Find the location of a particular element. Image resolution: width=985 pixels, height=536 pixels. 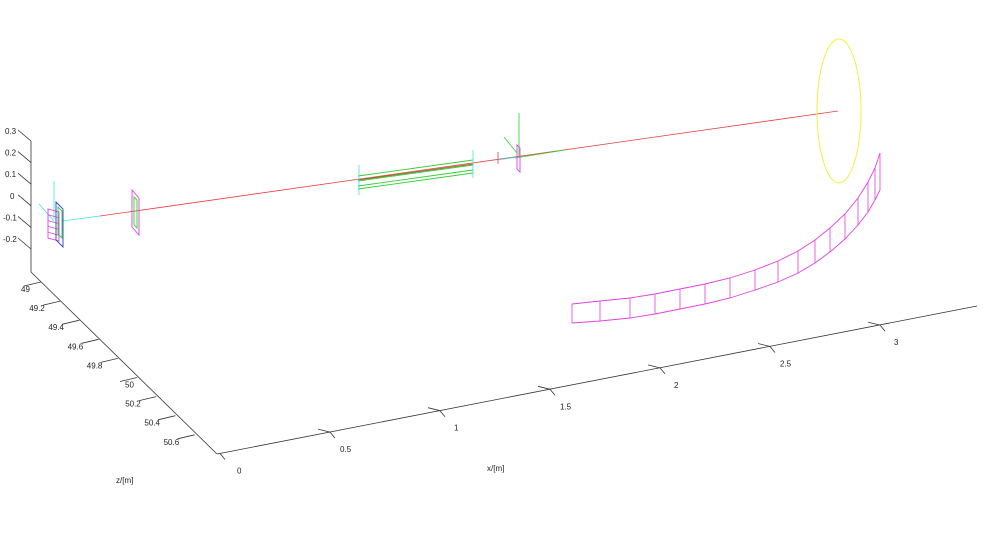

y-tick-label: -0.2 is located at coordinates (10, 239).